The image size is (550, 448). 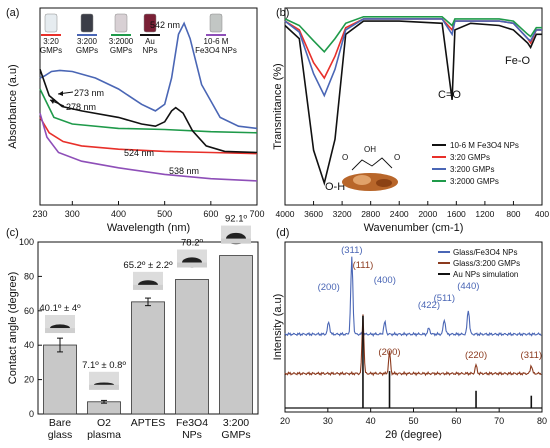 I want to click on x-tick-label: 3200, so click(x=342, y=214).